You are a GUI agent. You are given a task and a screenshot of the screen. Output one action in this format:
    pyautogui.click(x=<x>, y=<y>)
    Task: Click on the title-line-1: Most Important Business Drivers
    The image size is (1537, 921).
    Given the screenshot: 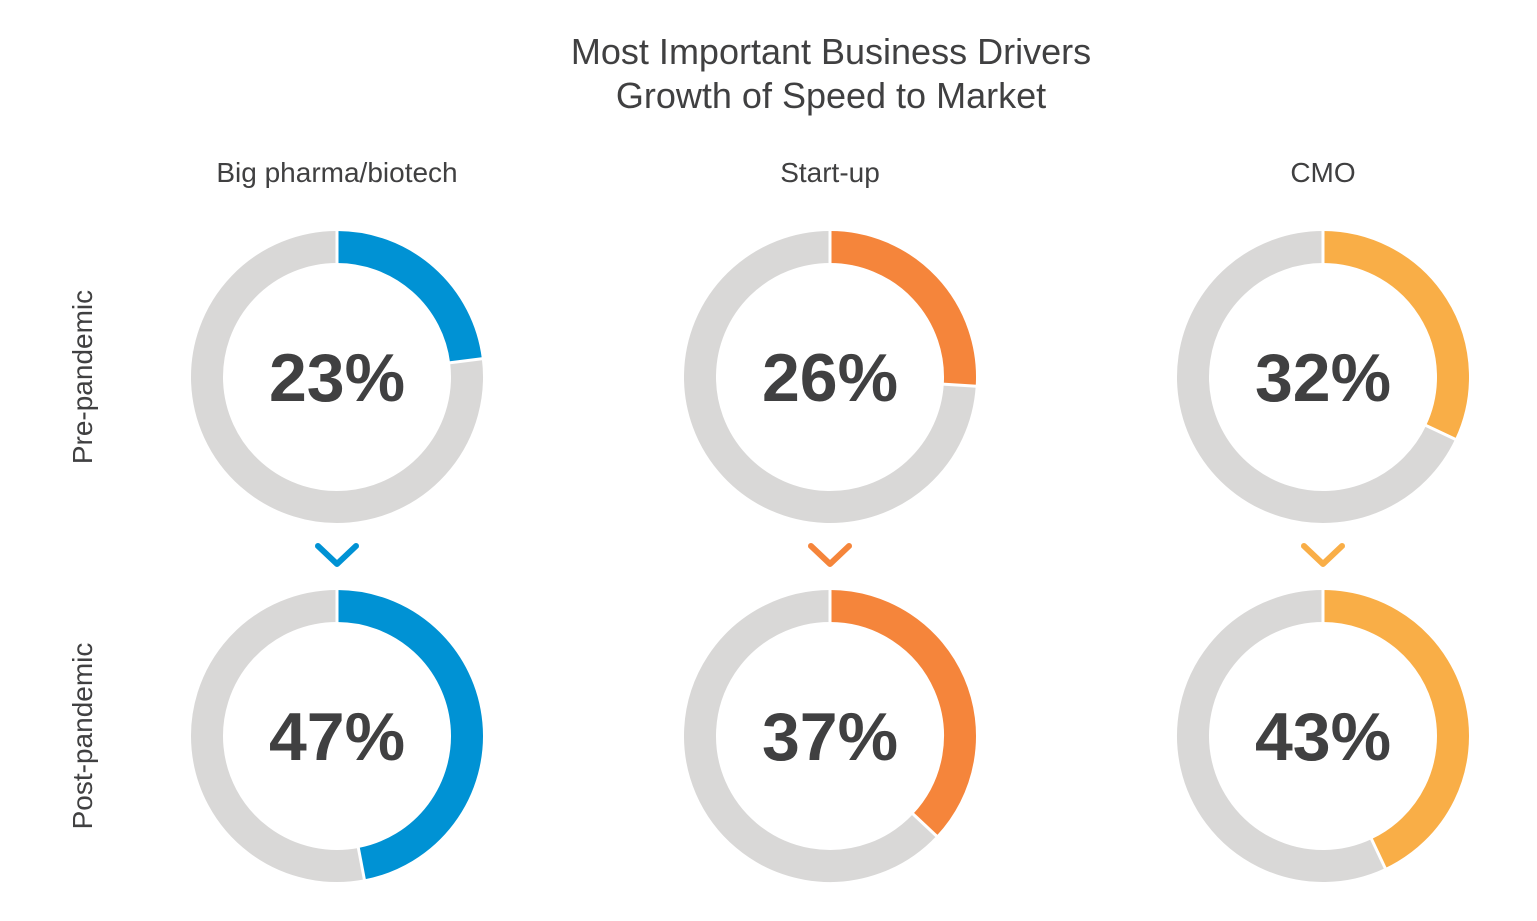 What is the action you would take?
    pyautogui.click(x=831, y=51)
    